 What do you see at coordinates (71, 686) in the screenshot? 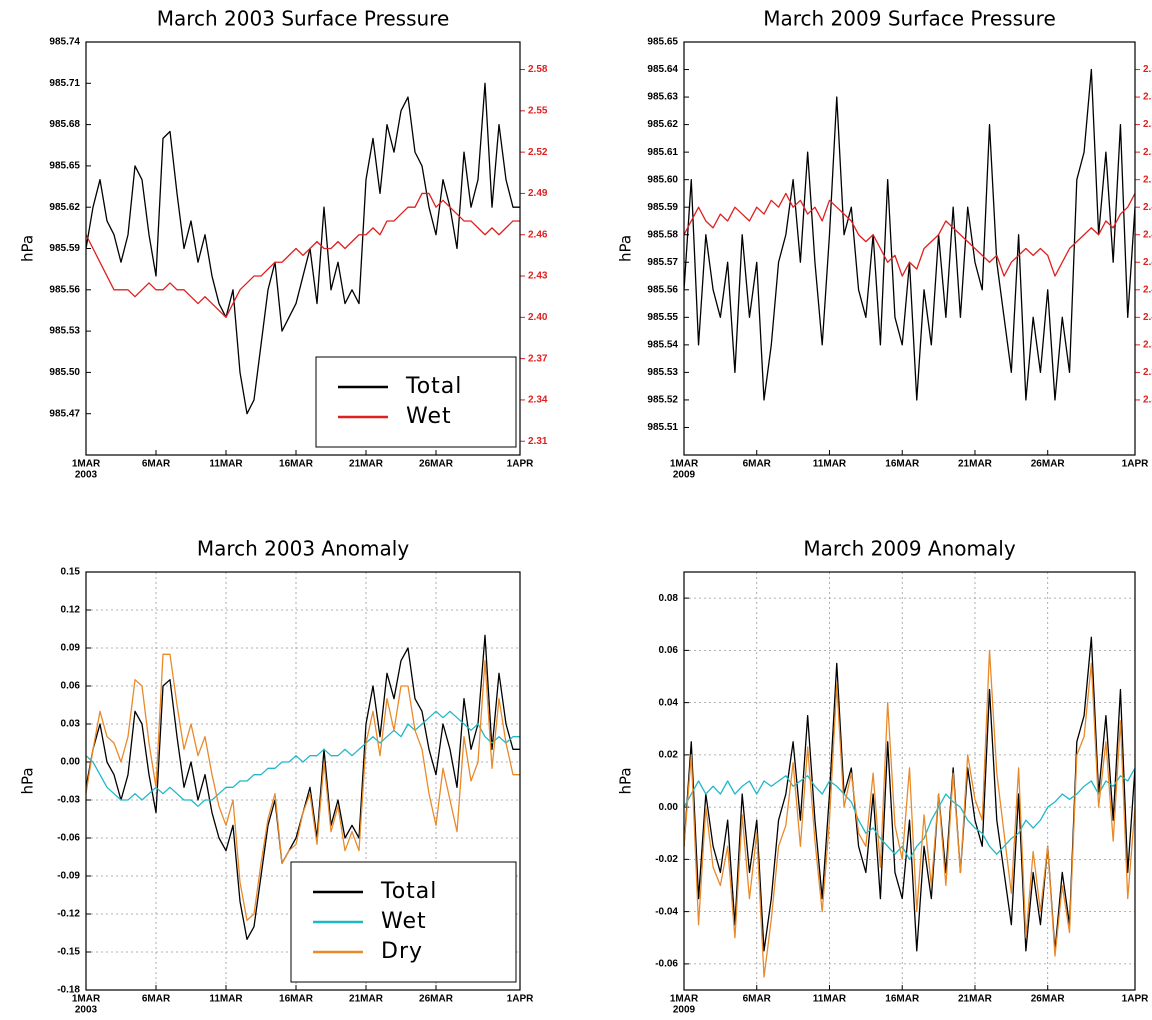
I see `y-tick-label: 0.06` at bounding box center [71, 686].